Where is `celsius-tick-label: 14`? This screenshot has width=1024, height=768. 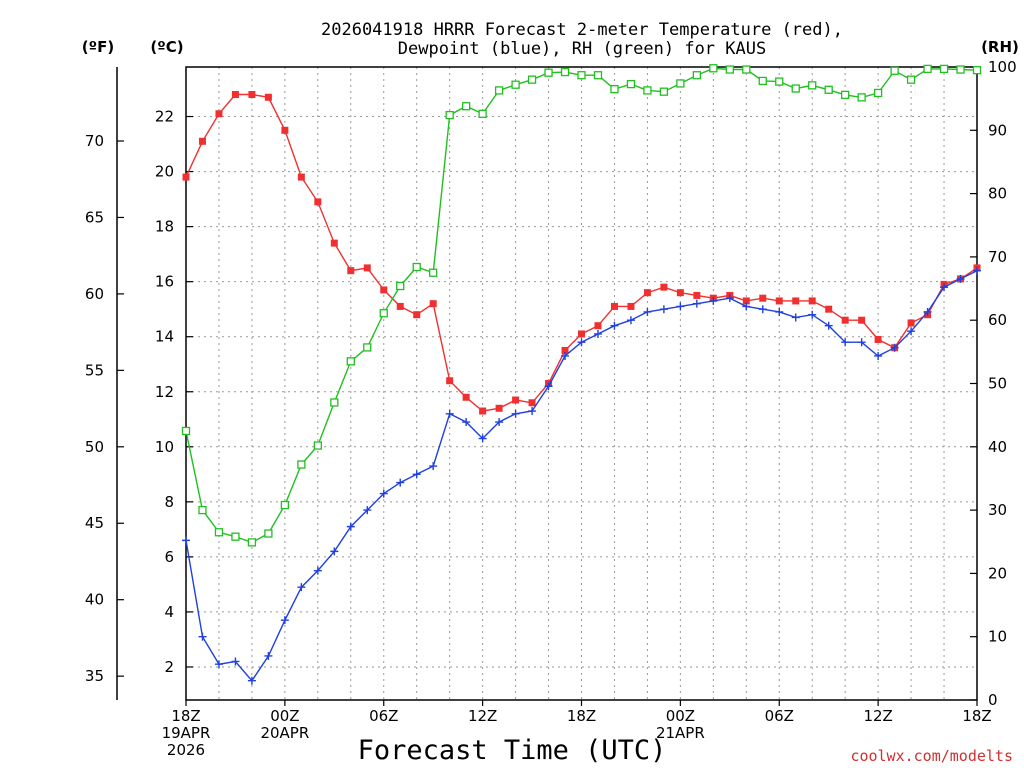
celsius-tick-label: 14 is located at coordinates (164, 337).